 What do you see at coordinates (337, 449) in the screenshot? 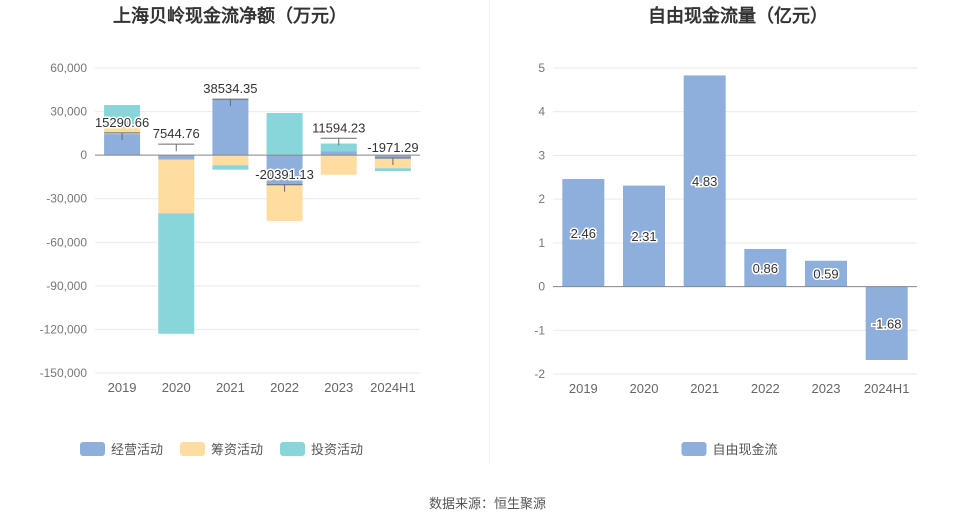
I see `legend-label: 投资活动` at bounding box center [337, 449].